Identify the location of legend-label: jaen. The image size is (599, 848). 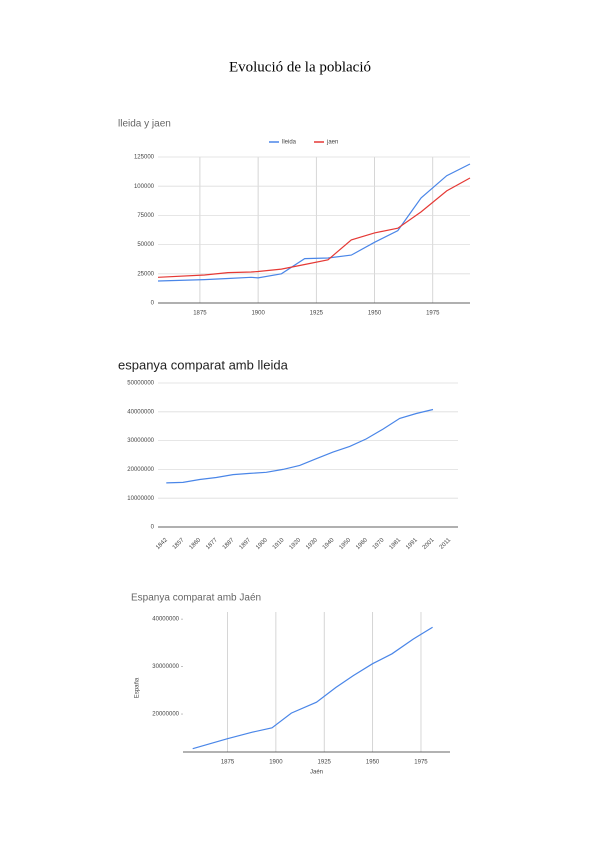
(332, 143).